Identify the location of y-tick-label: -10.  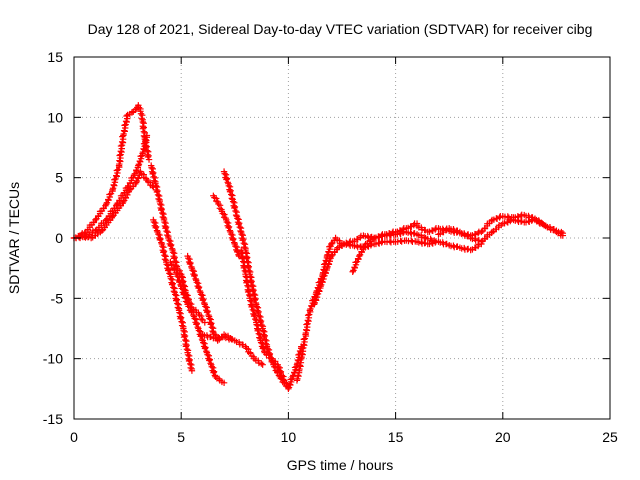
(53, 359).